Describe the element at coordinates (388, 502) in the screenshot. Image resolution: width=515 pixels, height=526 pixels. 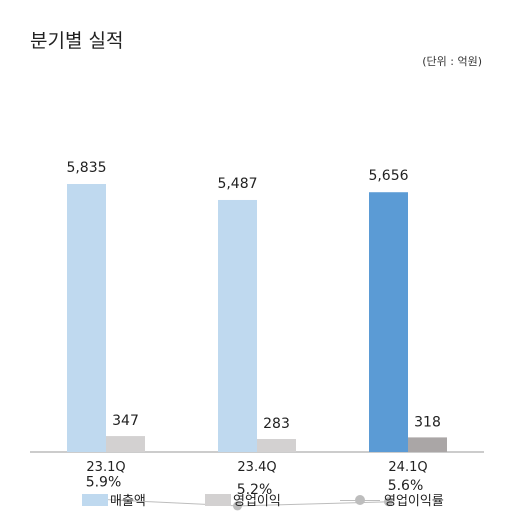
I see `point-op-margin-24.1Q` at that location.